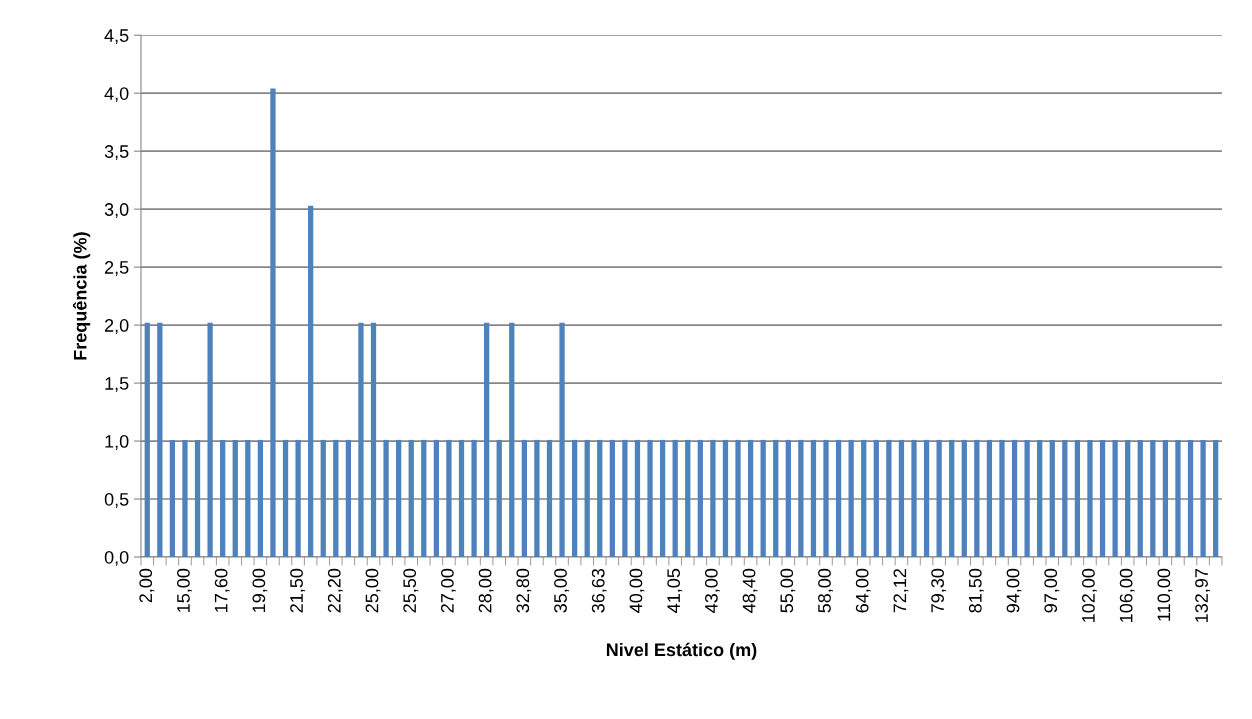 Image resolution: width=1252 pixels, height=719 pixels. Describe the element at coordinates (116, 558) in the screenshot. I see `y-tick-label: 0,0` at that location.